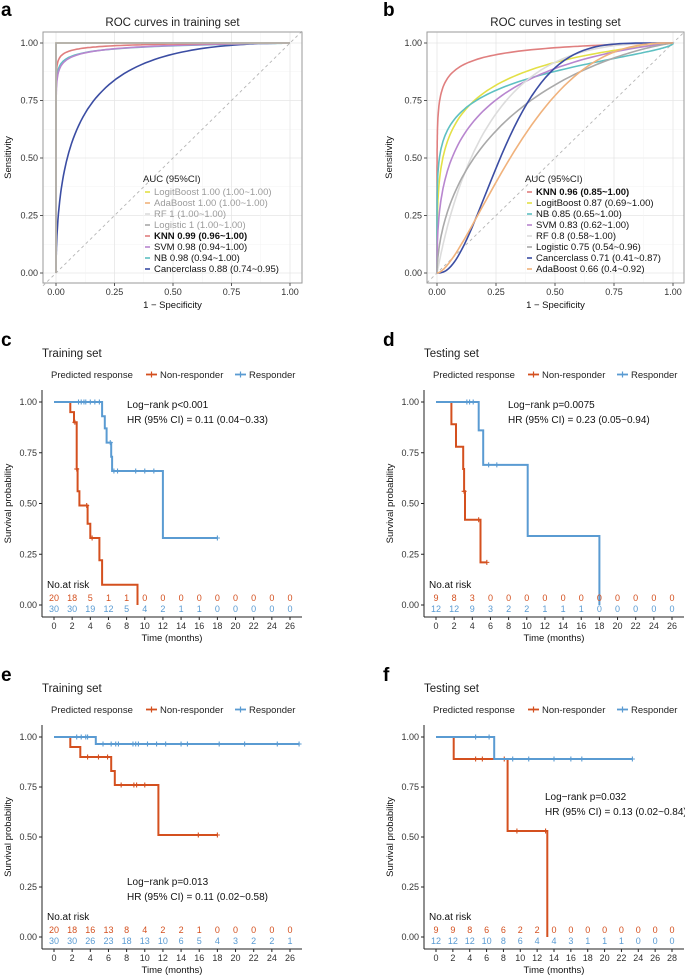 The width and height of the screenshot is (685, 978). What do you see at coordinates (108, 941) in the screenshot?
I see `risk-count-responder: 23` at bounding box center [108, 941].